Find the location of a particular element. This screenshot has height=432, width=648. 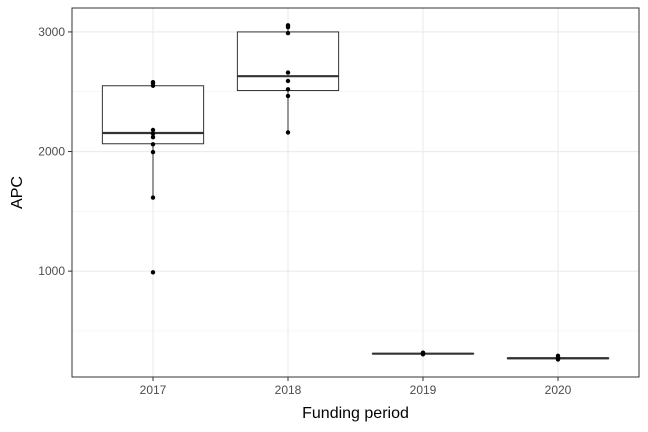

y-tick-label: 3000 is located at coordinates (51, 32).